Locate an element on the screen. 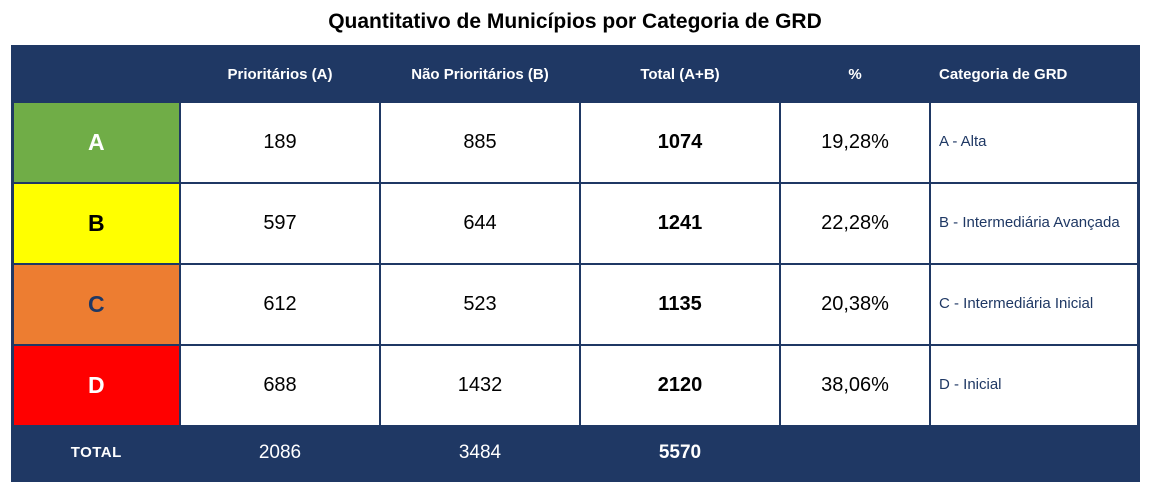 This screenshot has width=1150, height=497. prioritarios-cell: 688 is located at coordinates (280, 385).